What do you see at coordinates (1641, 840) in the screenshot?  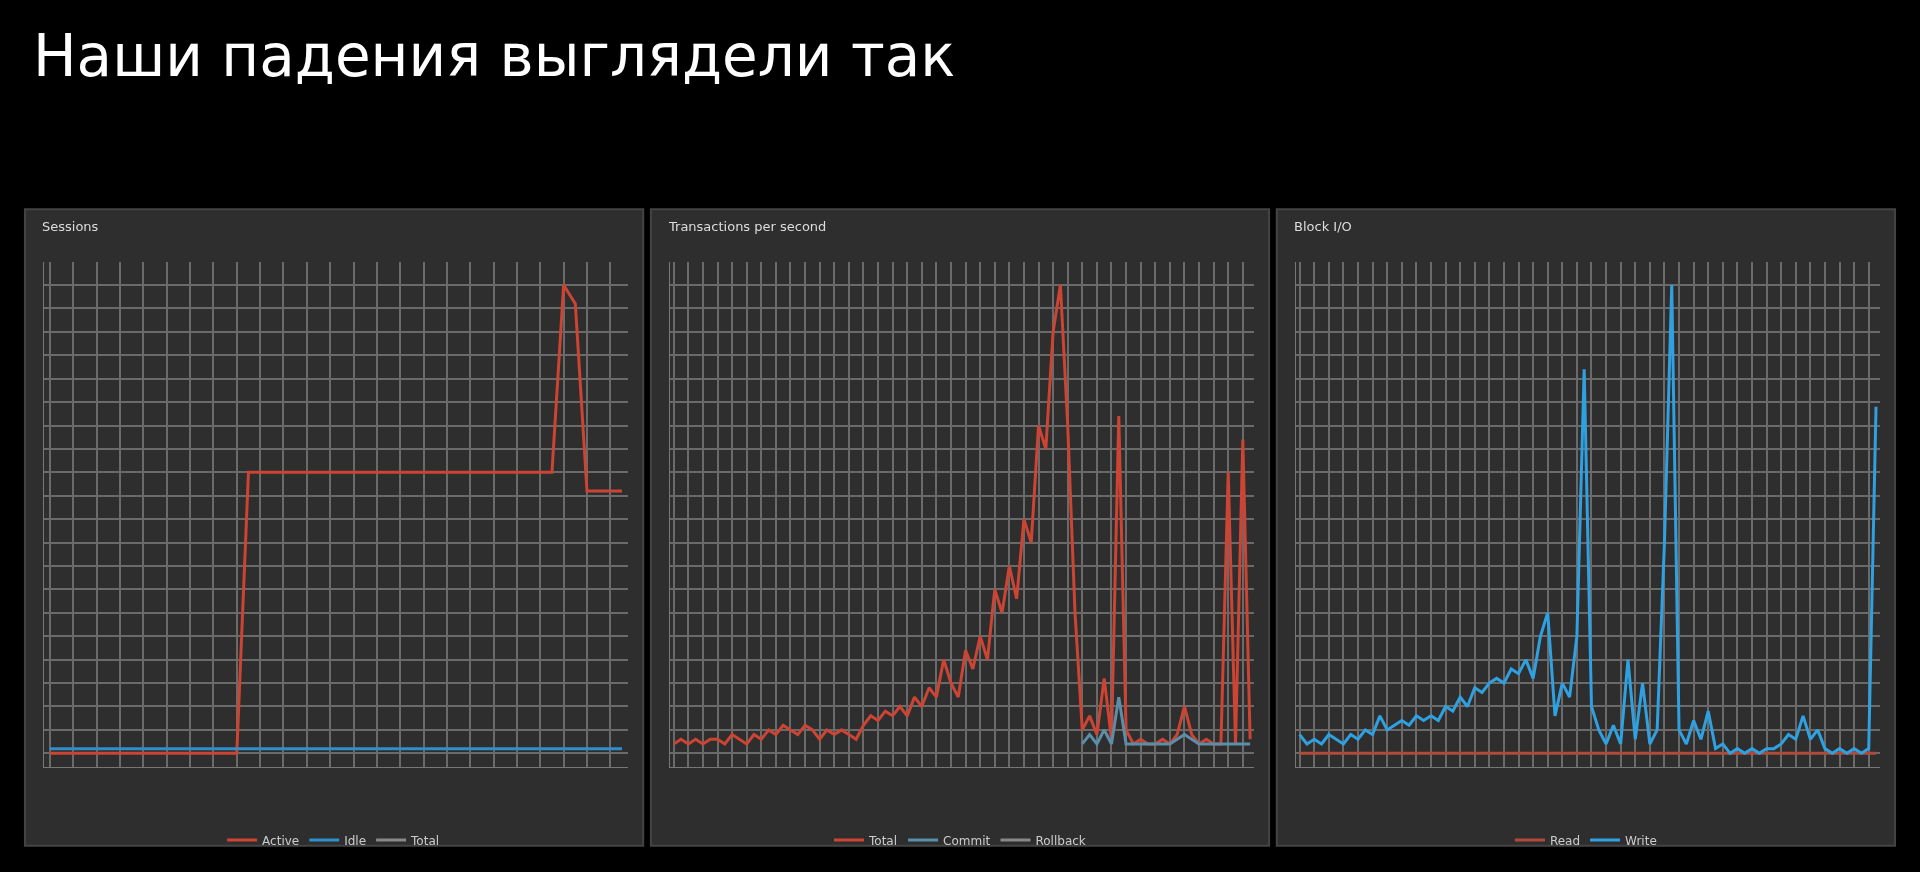 I see `legend-label: Write` at bounding box center [1641, 840].